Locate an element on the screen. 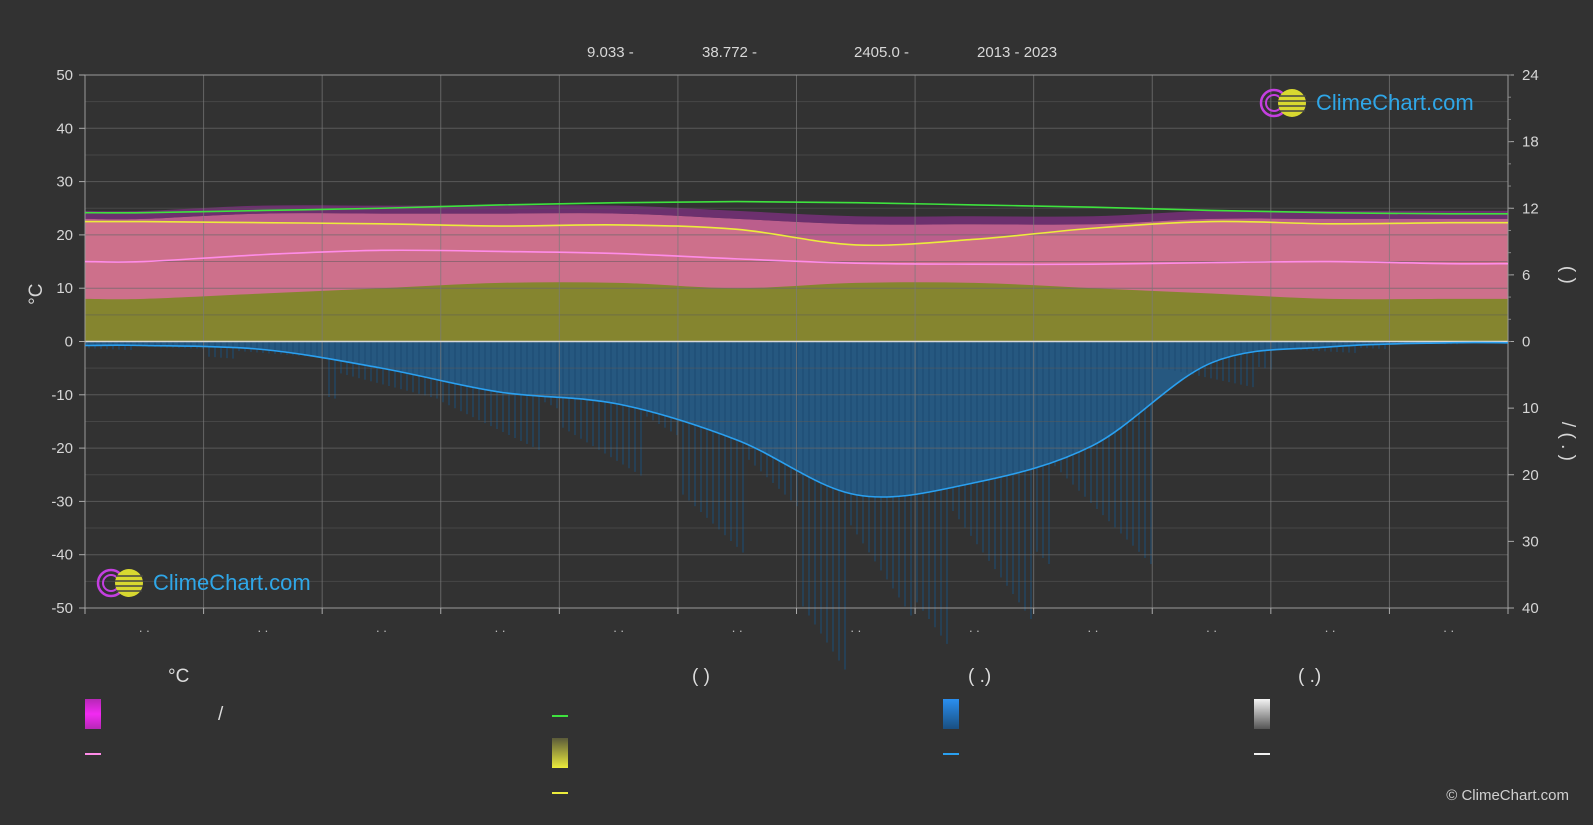 The width and height of the screenshot is (1593, 825). left-axis-title: °C is located at coordinates (36, 294).